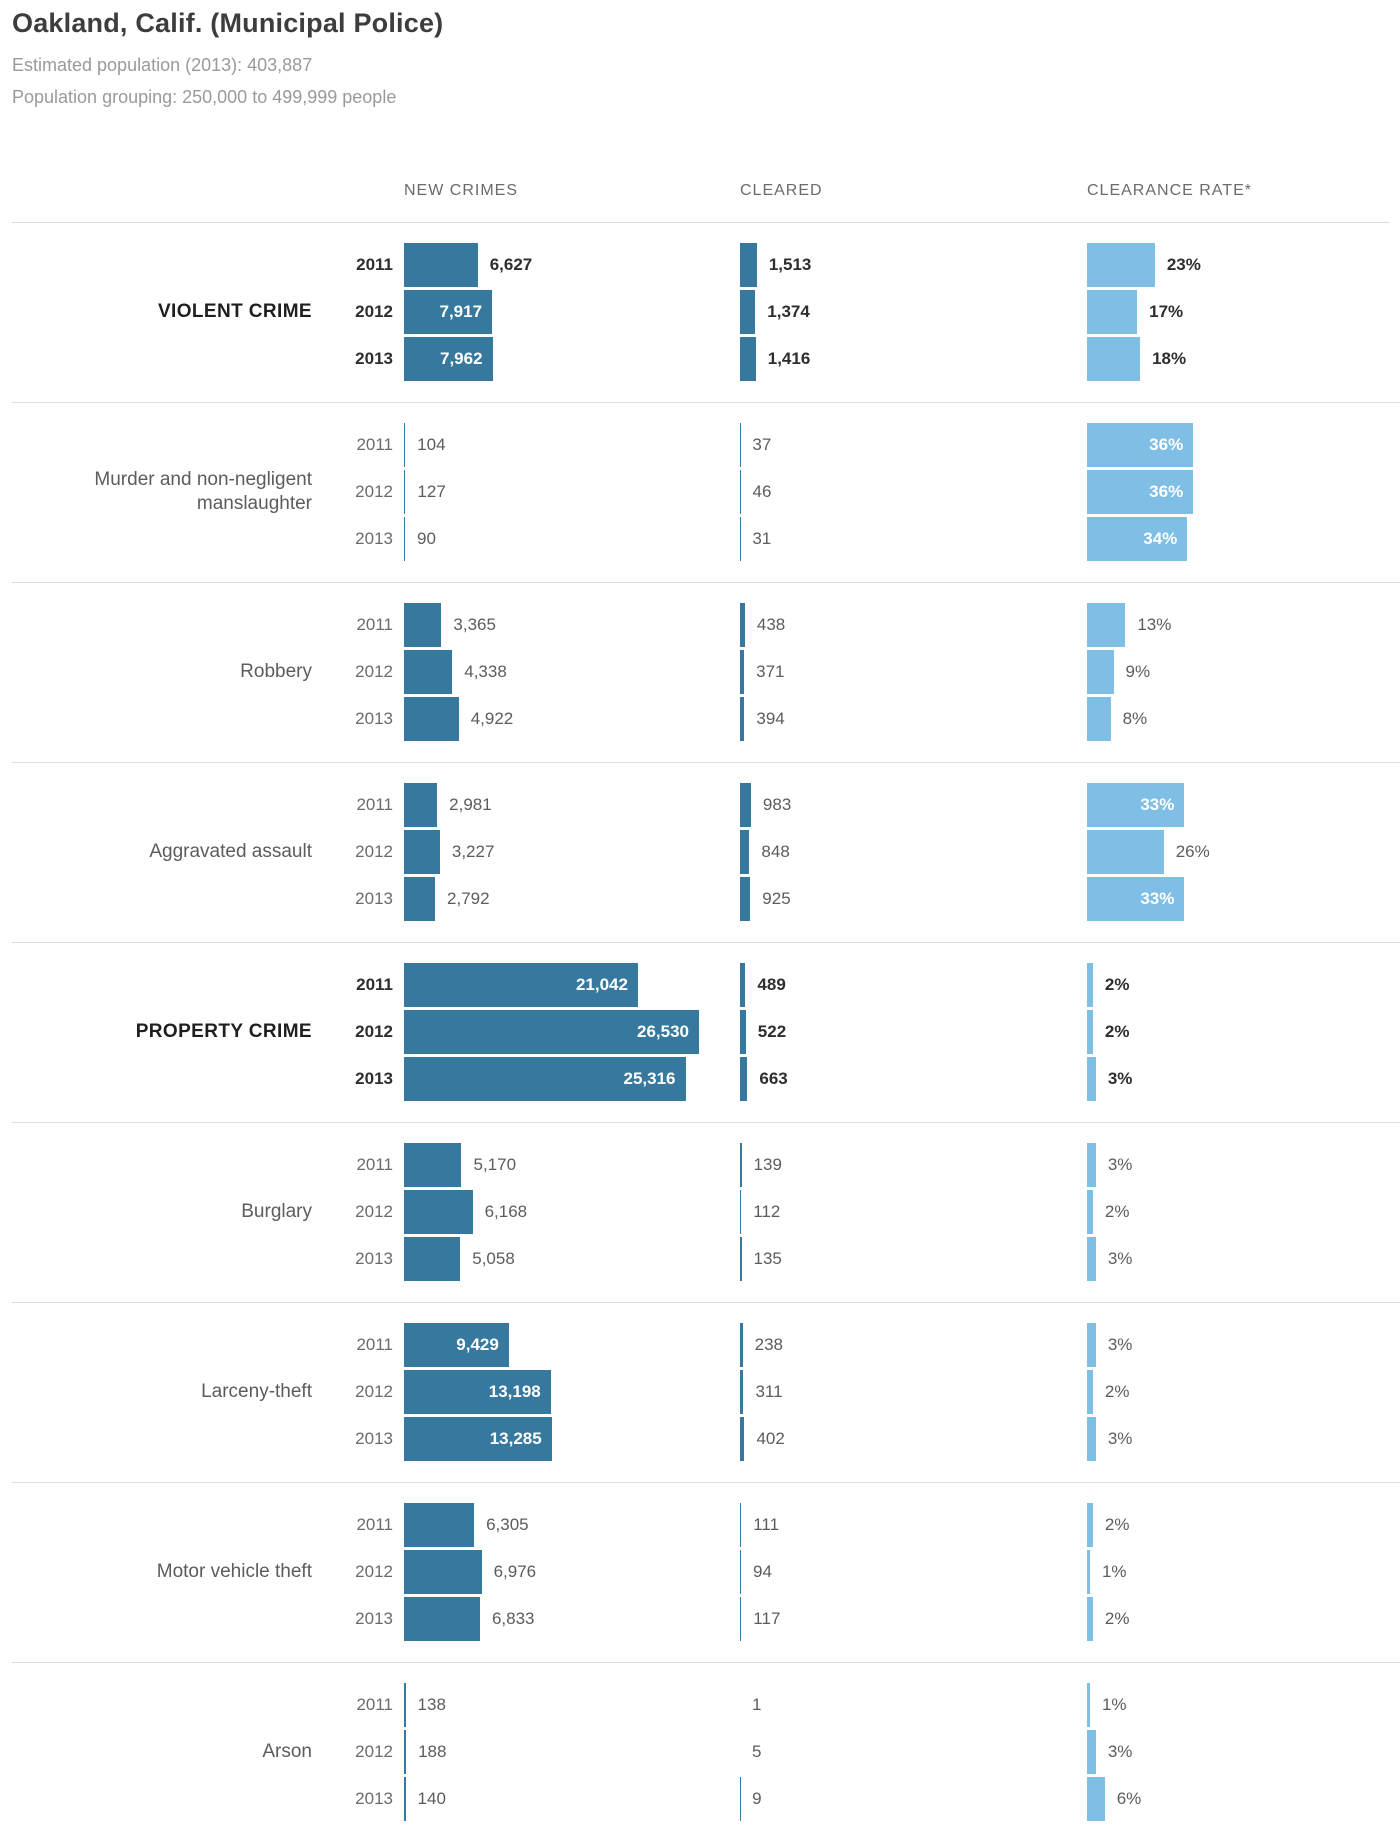  I want to click on section-rows: 2011 138 1 1% 2012 188 5 3% 2013, so click(851, 1752).